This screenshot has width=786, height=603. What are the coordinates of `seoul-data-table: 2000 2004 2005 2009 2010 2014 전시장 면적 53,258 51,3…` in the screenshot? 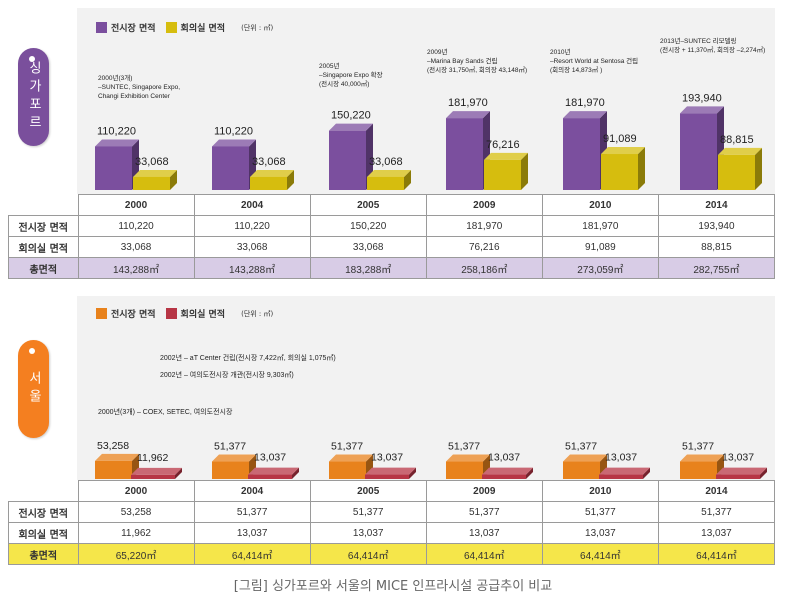 It's located at (392, 522).